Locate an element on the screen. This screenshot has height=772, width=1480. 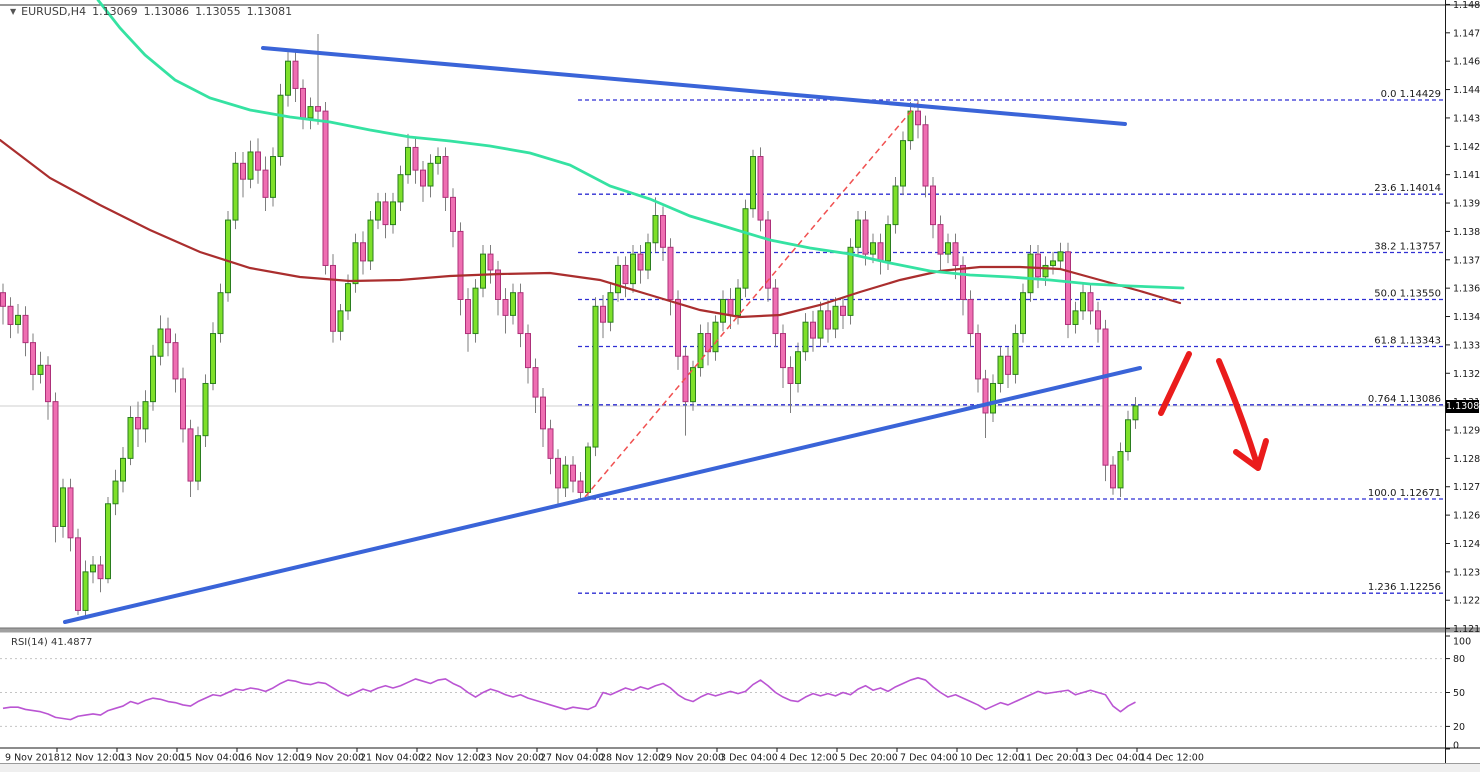
price-tick-label: 1.13475 is located at coordinates (1466, 317).